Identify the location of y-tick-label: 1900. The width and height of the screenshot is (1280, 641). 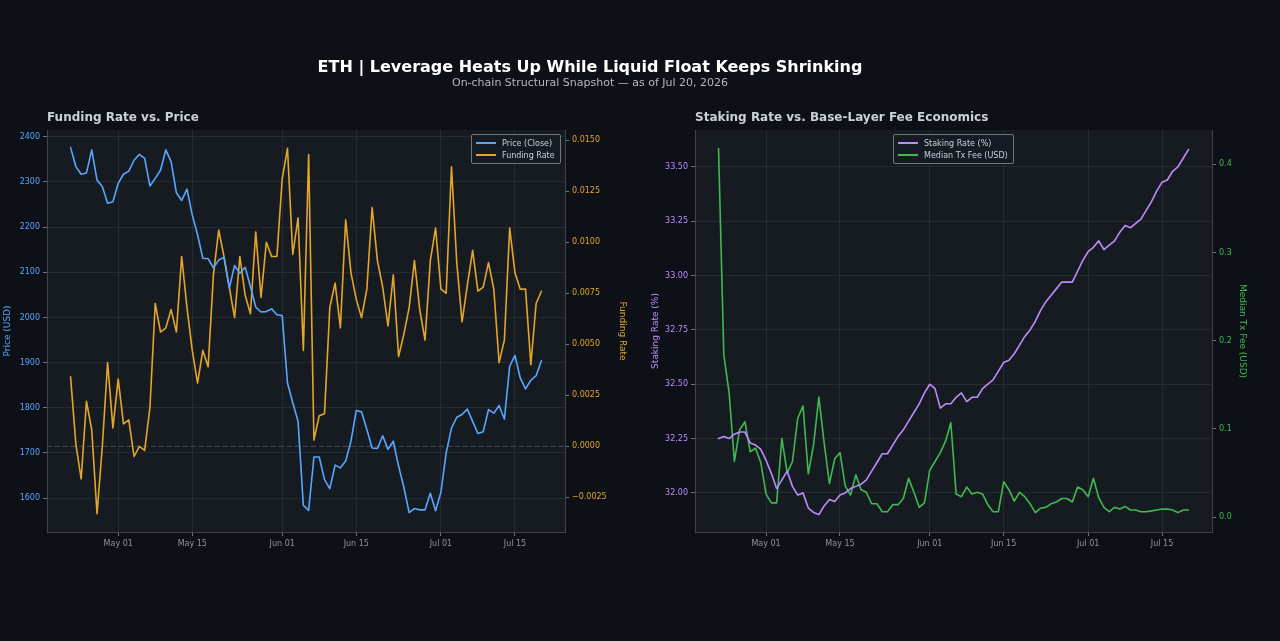
(29, 362).